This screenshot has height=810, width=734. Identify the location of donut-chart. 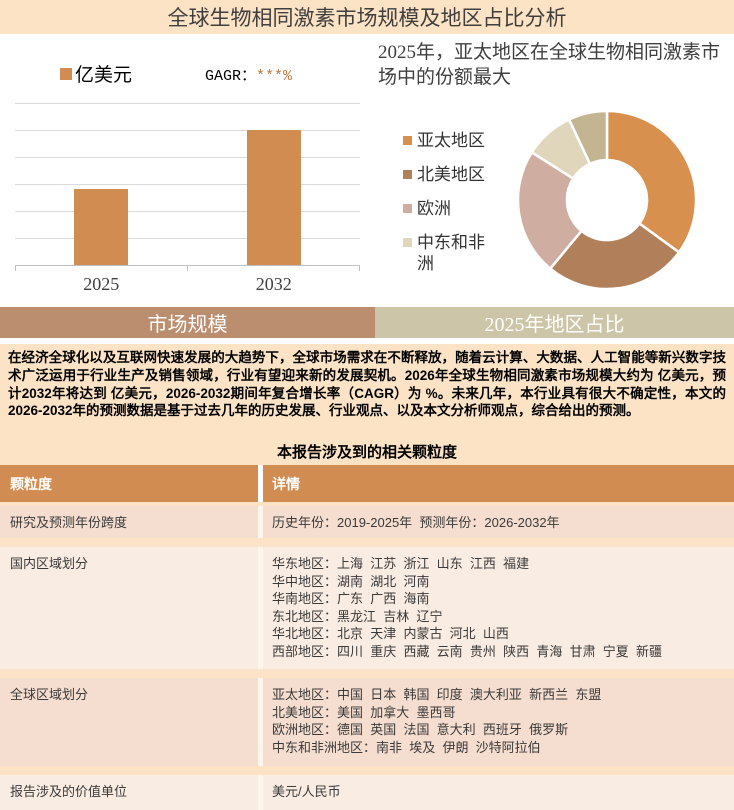
(607, 200).